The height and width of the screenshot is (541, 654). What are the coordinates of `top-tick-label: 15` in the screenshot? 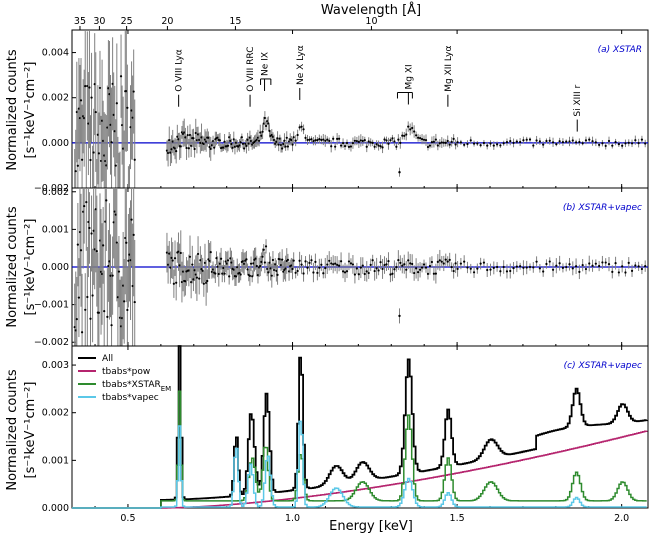 It's located at (235, 21).